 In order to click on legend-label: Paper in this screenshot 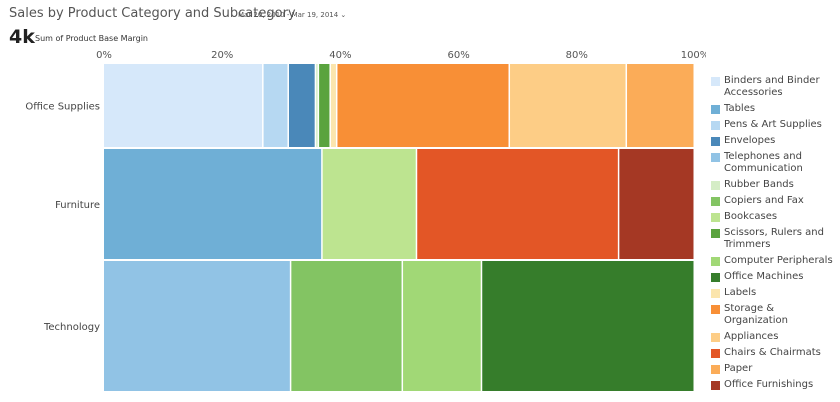, I will do `click(738, 368)`.